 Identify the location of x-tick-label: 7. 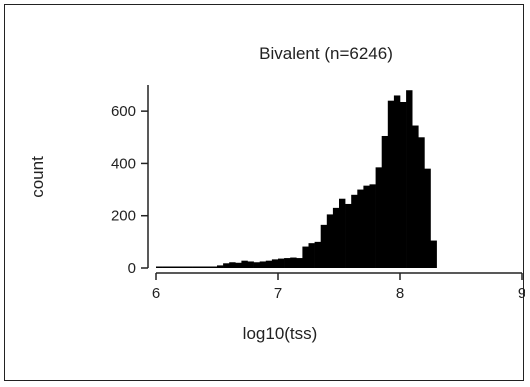
(278, 293).